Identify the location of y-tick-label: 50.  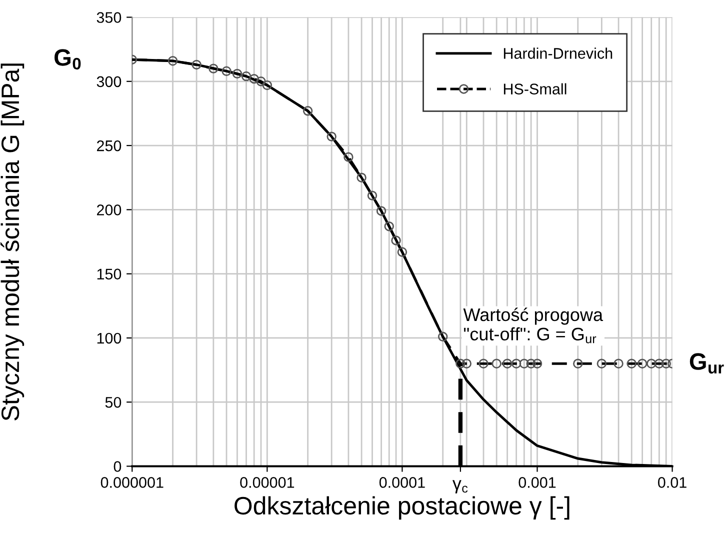
(113, 402).